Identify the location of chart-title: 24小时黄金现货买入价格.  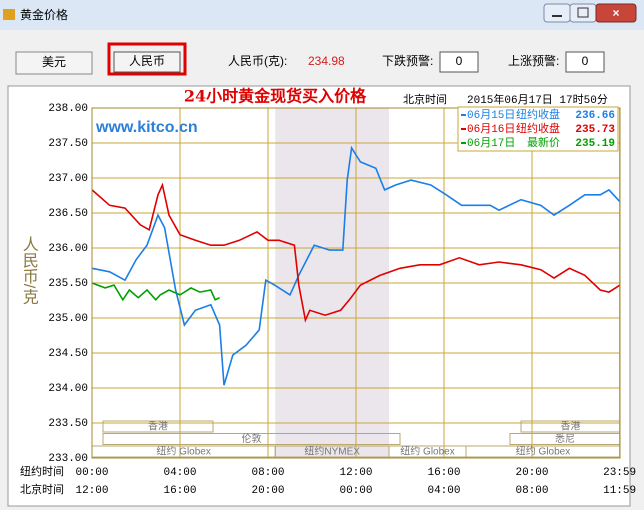
(275, 96).